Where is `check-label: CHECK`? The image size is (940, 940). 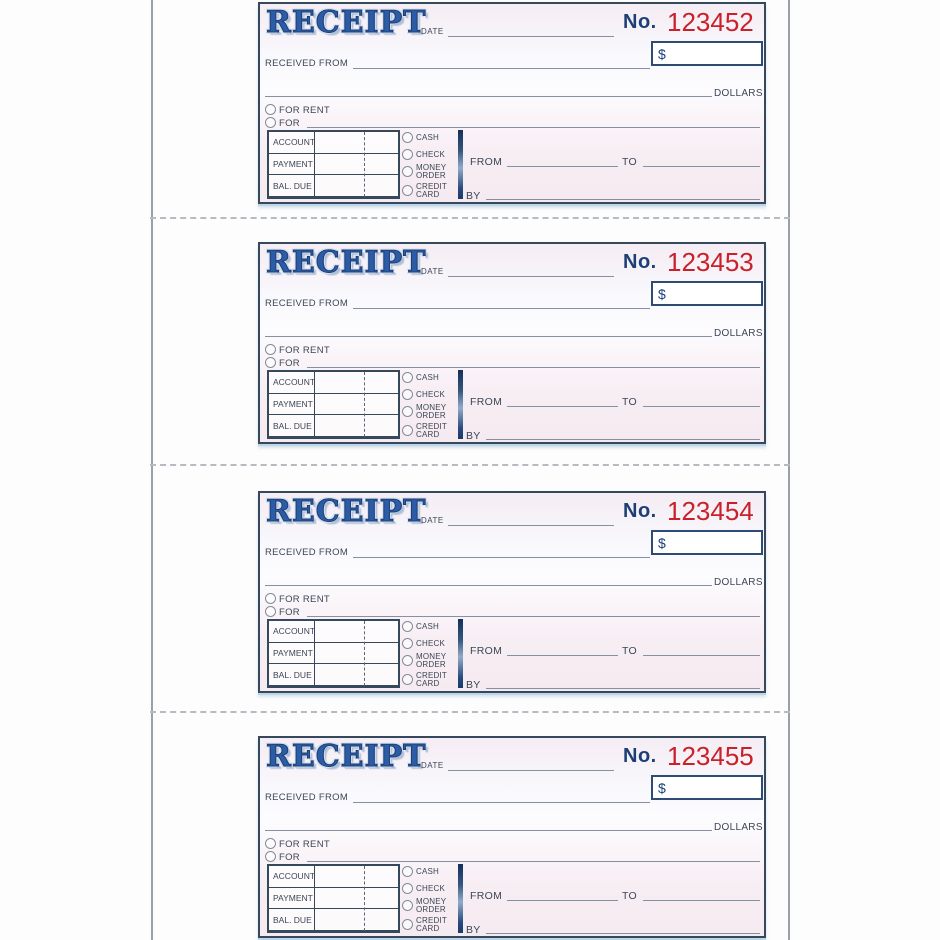 check-label: CHECK is located at coordinates (431, 154).